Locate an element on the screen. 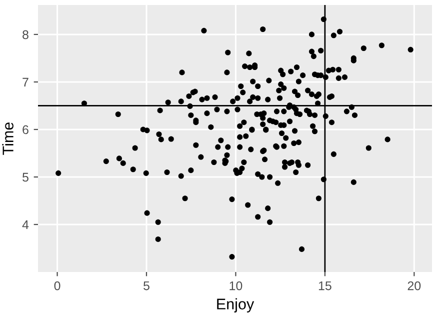 The image size is (441, 314). x-tick-label: 20 is located at coordinates (414, 285).